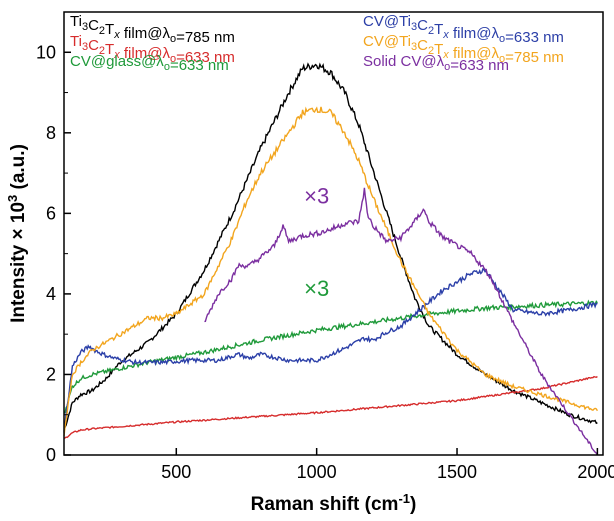 The image size is (614, 521). What do you see at coordinates (51, 133) in the screenshot?
I see `y-tick-label-4: 8` at bounding box center [51, 133].